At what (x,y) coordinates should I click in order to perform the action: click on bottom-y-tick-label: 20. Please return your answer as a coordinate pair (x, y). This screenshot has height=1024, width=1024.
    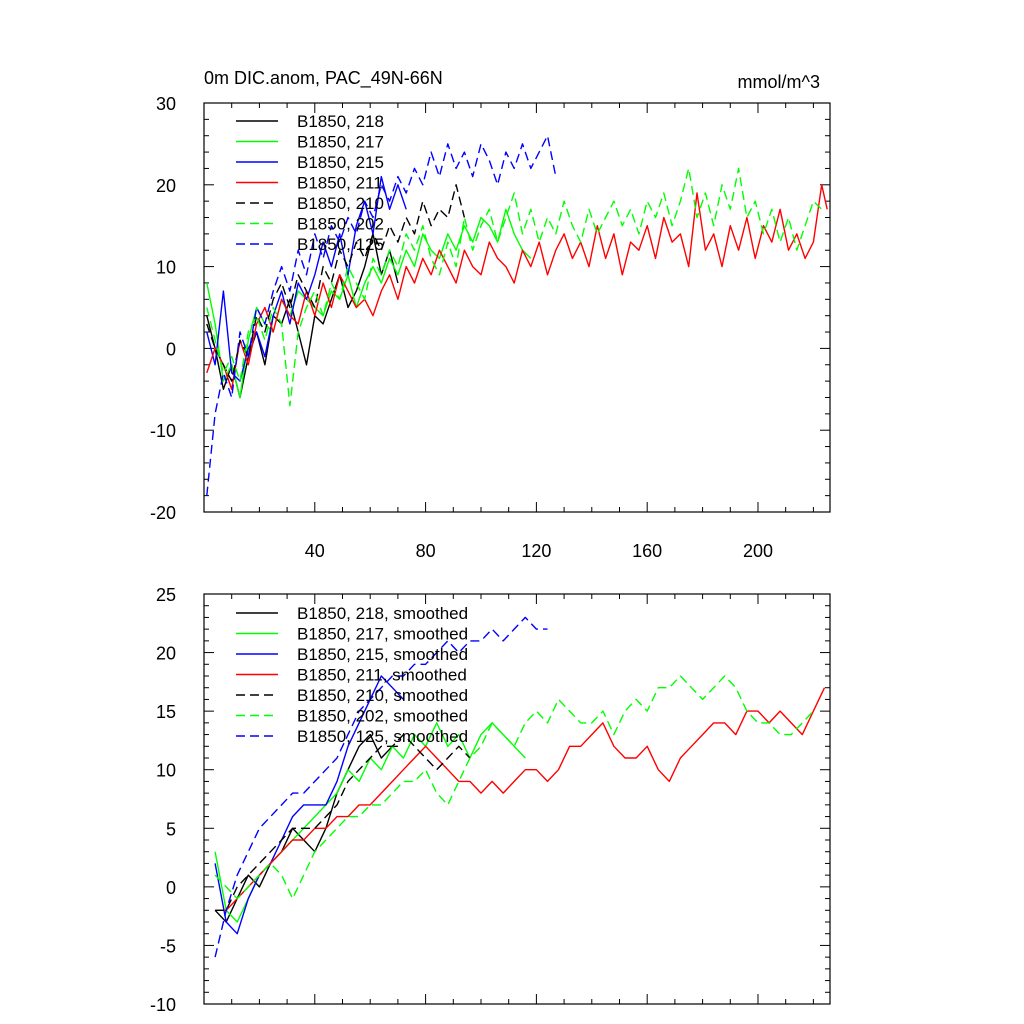
    Looking at the image, I should click on (166, 654).